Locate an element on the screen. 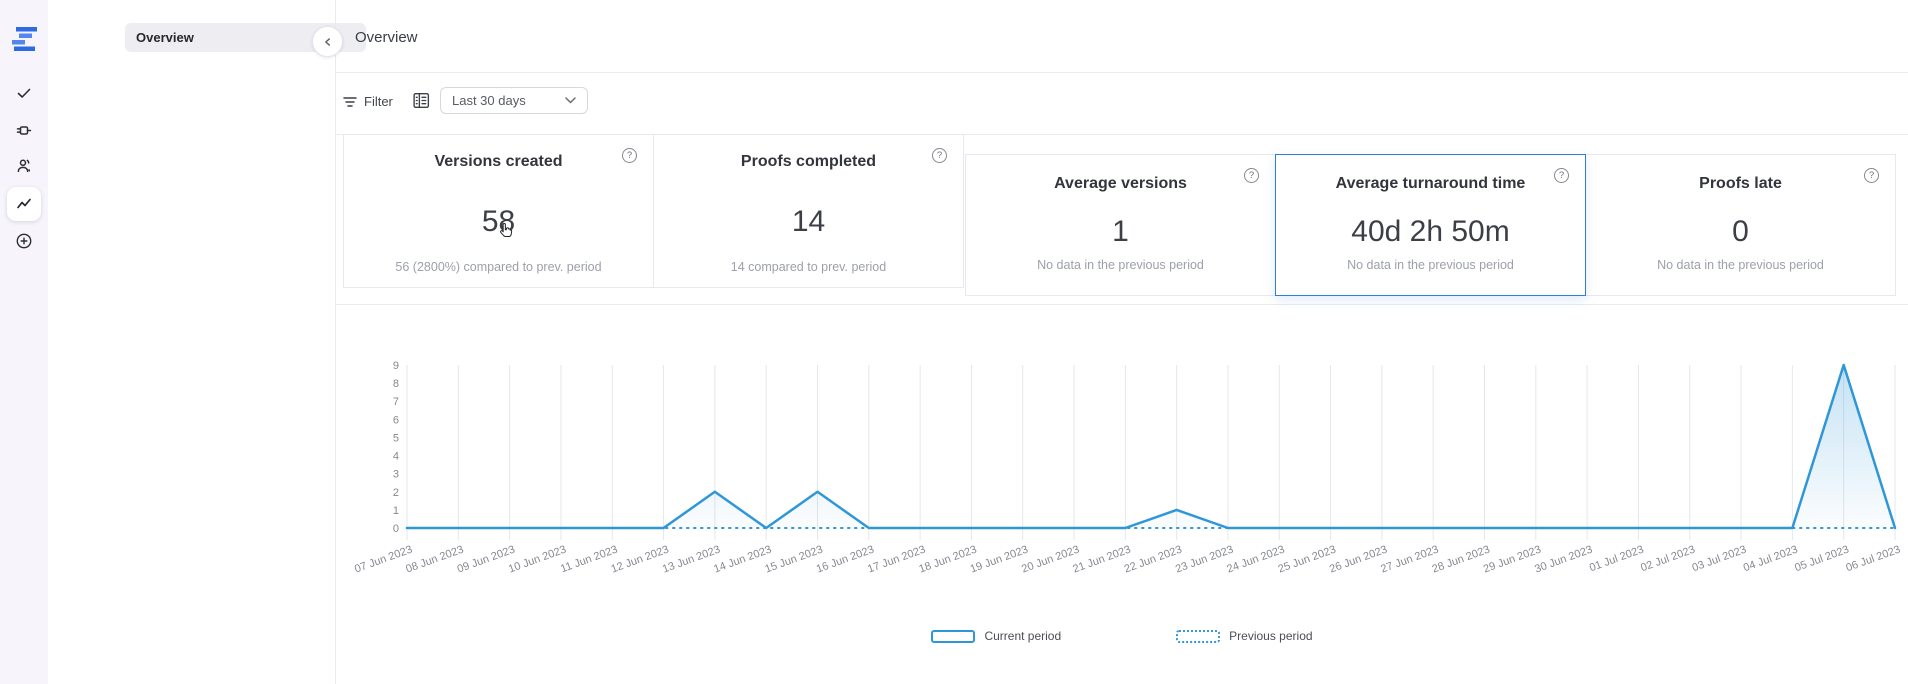 The image size is (1908, 684). svg-text: 06 Jul 2023 is located at coordinates (1873, 559).